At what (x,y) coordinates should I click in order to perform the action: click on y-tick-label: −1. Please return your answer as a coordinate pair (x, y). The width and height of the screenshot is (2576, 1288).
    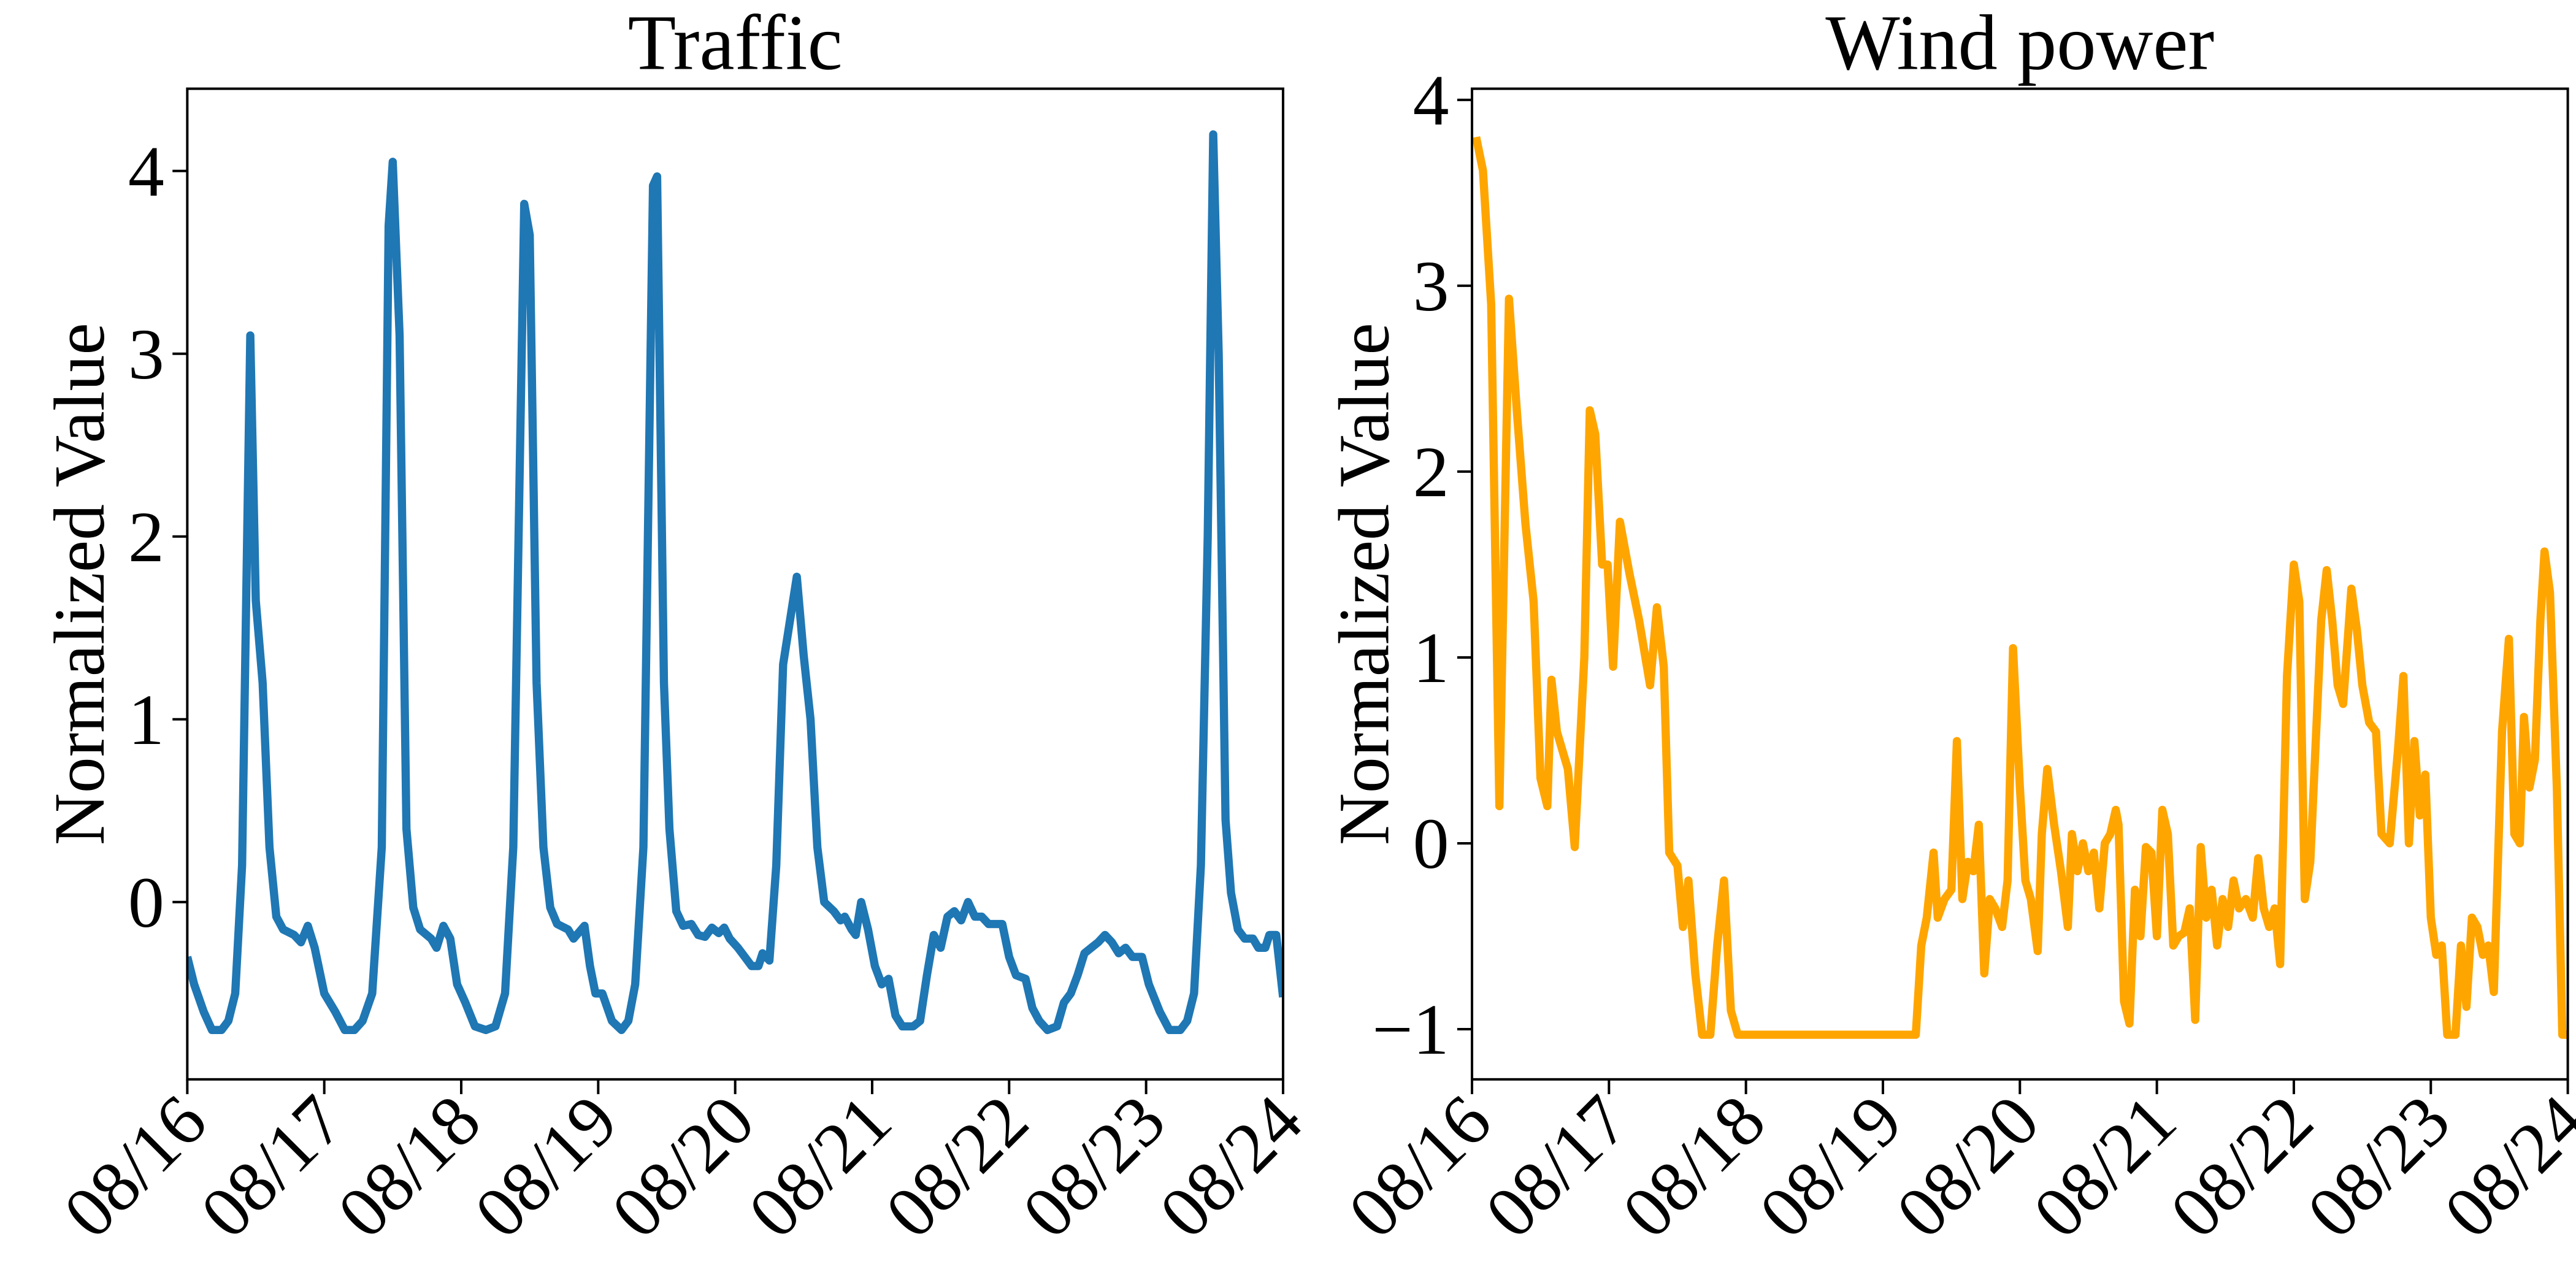
    Looking at the image, I should click on (1410, 1030).